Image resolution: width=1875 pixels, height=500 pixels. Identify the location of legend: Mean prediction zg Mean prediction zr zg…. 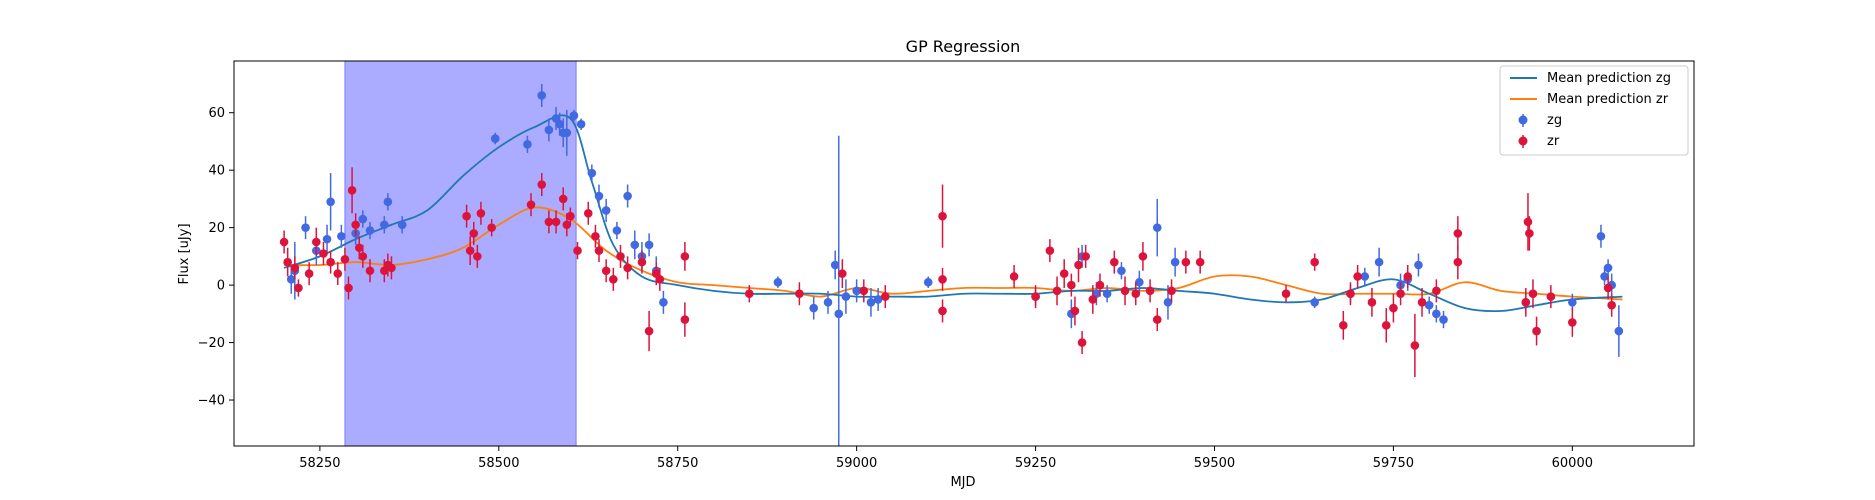
(1594, 110).